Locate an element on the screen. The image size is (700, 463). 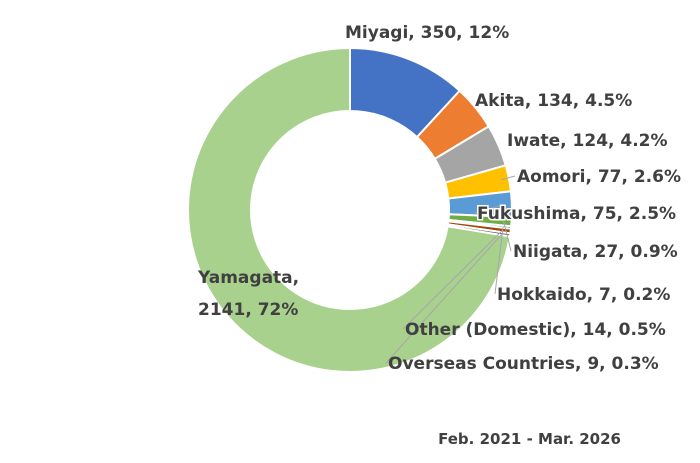
label-other-domestic: Other (Domestic), 14, 0.5% is located at coordinates (535, 330).